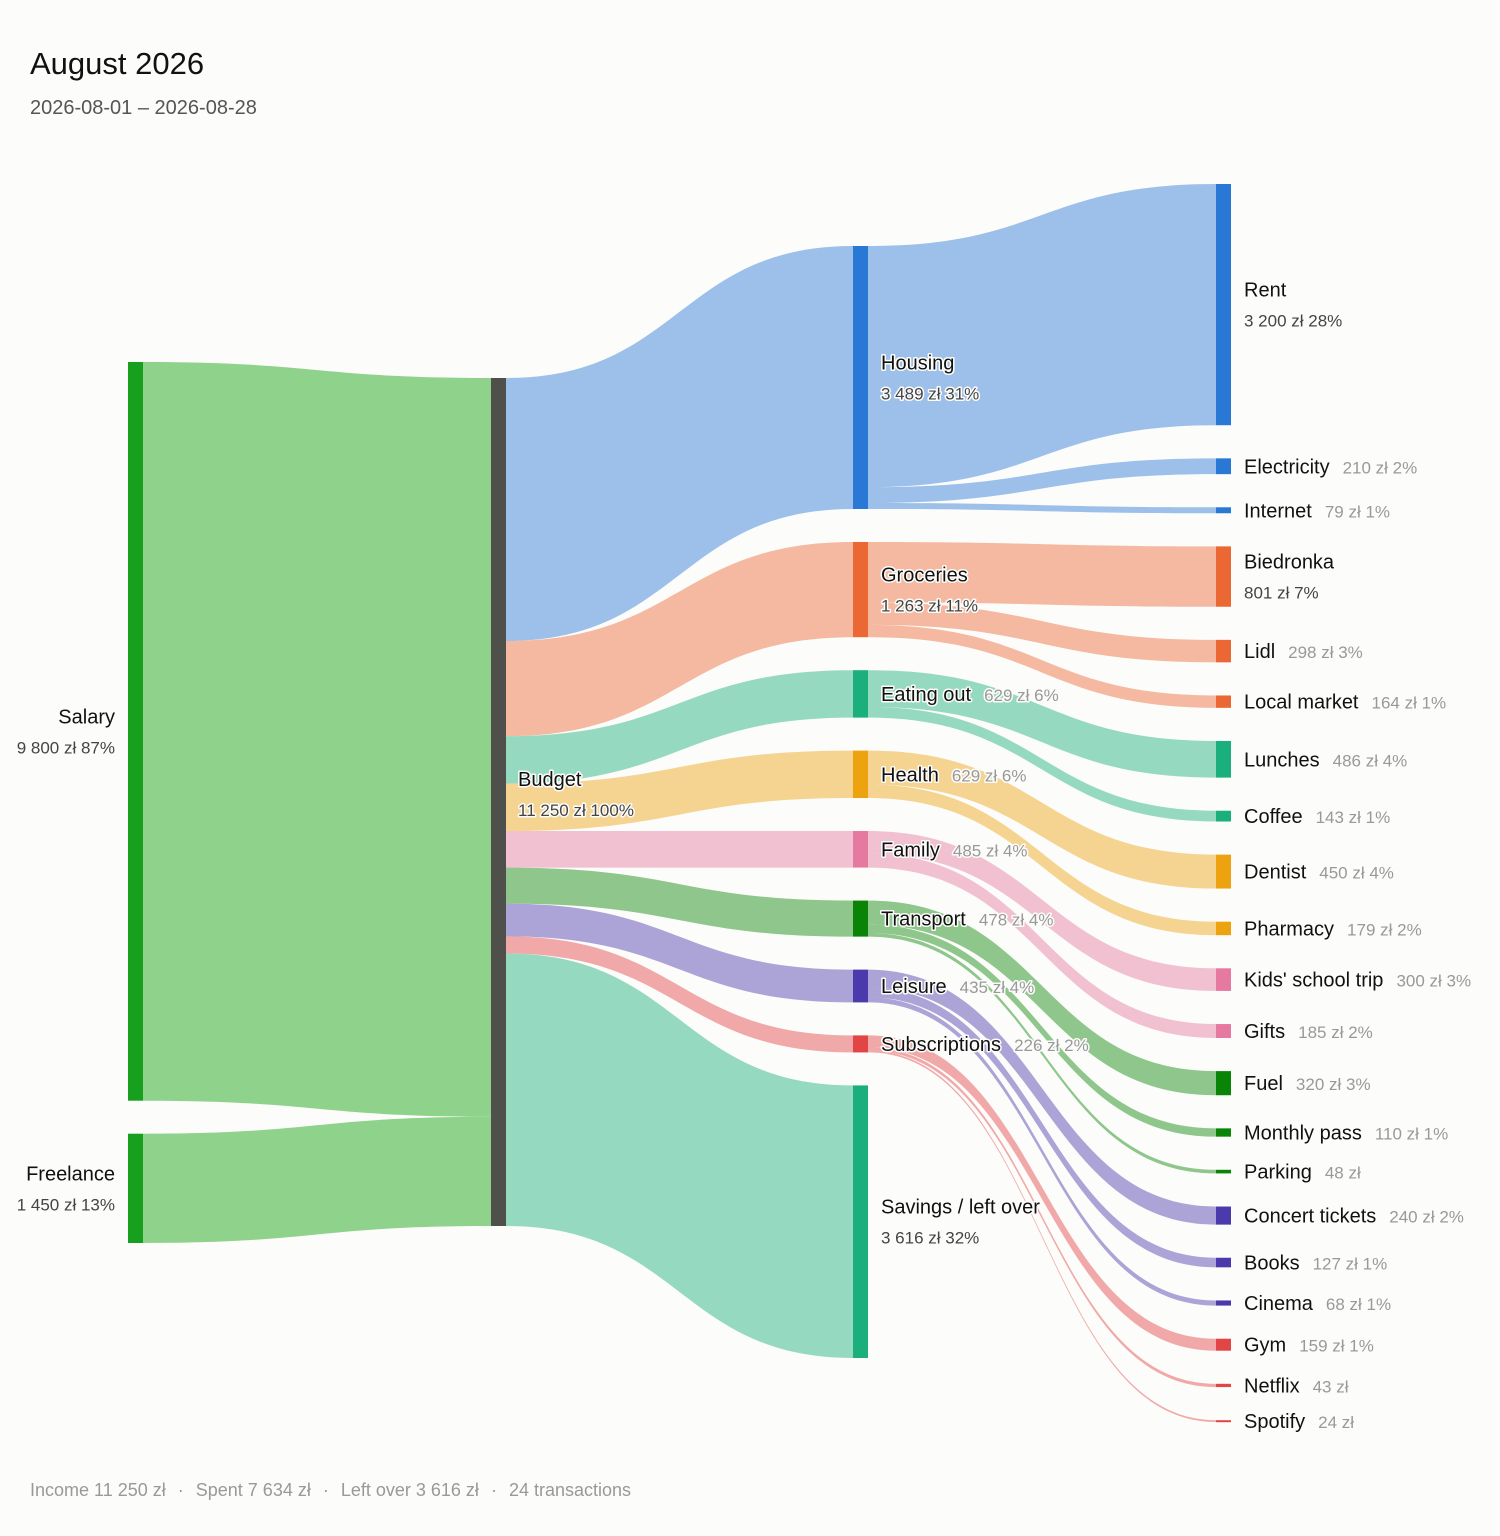 This screenshot has height=1536, width=1500. Describe the element at coordinates (143, 108) in the screenshot. I see `date-range: 2026-08-01 – 2026-08-28` at that location.